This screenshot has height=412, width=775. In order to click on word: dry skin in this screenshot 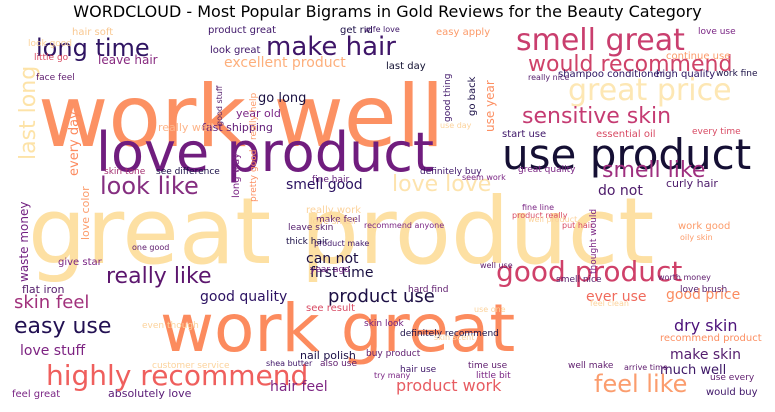, I will do `click(706, 325)`.